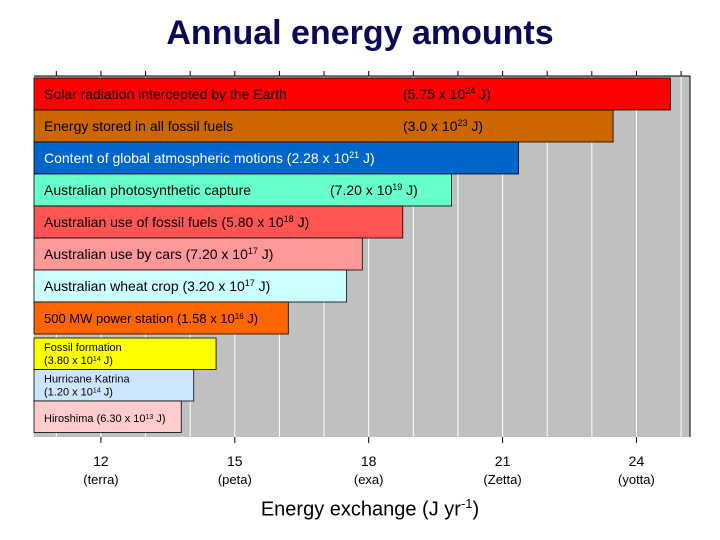  Describe the element at coordinates (302, 222) in the screenshot. I see `bar-label-4-name-2: J)` at that location.